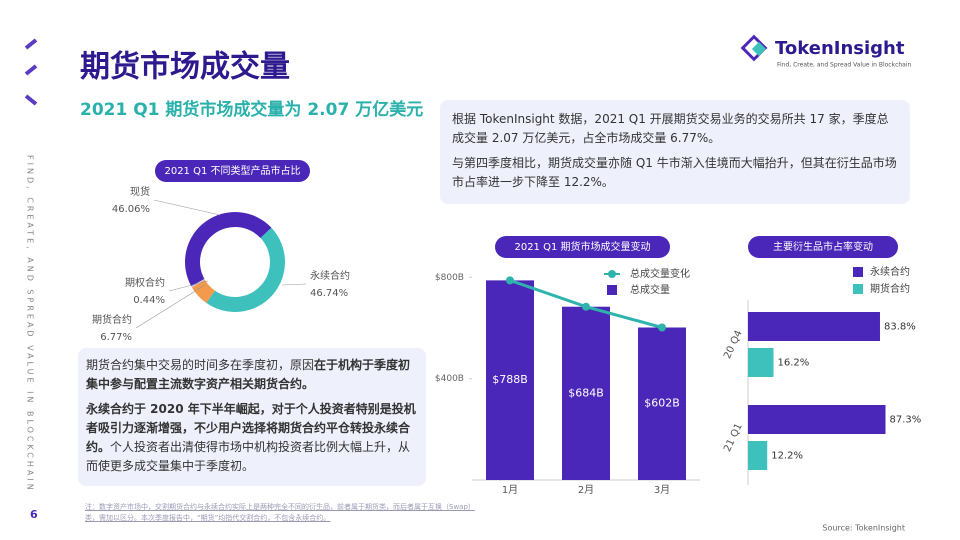 The image size is (960, 540). What do you see at coordinates (112, 319) in the screenshot?
I see `slice-label: 期货合约` at bounding box center [112, 319].